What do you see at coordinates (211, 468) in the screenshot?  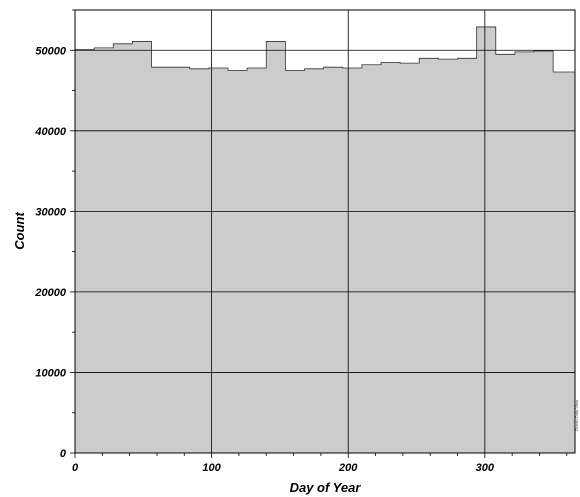 I see `x-tick-label: 100` at bounding box center [211, 468].